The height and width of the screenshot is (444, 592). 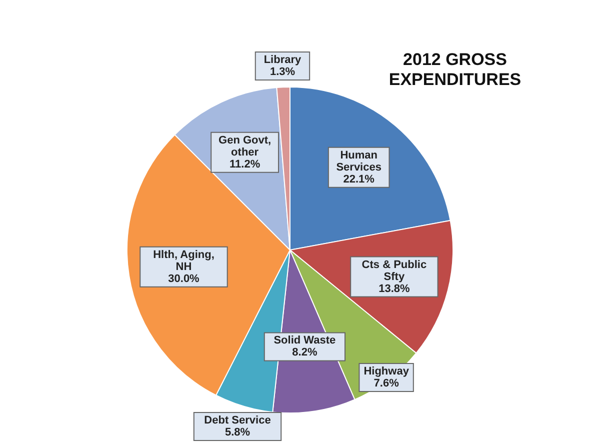 I want to click on data-label: 30.0%, so click(x=184, y=278).